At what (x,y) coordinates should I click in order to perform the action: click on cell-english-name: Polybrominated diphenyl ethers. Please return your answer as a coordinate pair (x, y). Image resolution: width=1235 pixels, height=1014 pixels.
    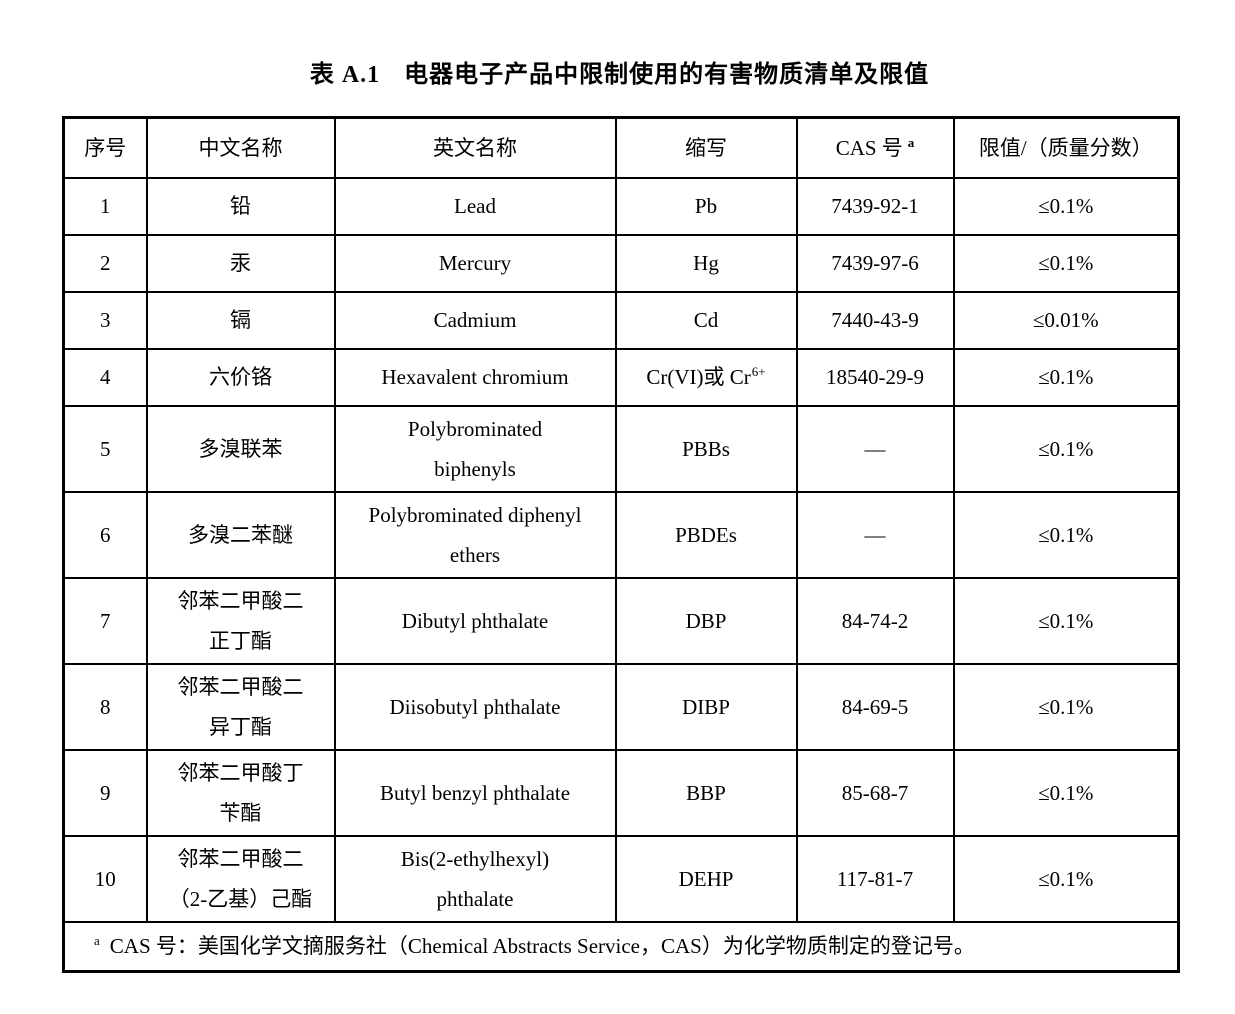
    Looking at the image, I should click on (475, 534).